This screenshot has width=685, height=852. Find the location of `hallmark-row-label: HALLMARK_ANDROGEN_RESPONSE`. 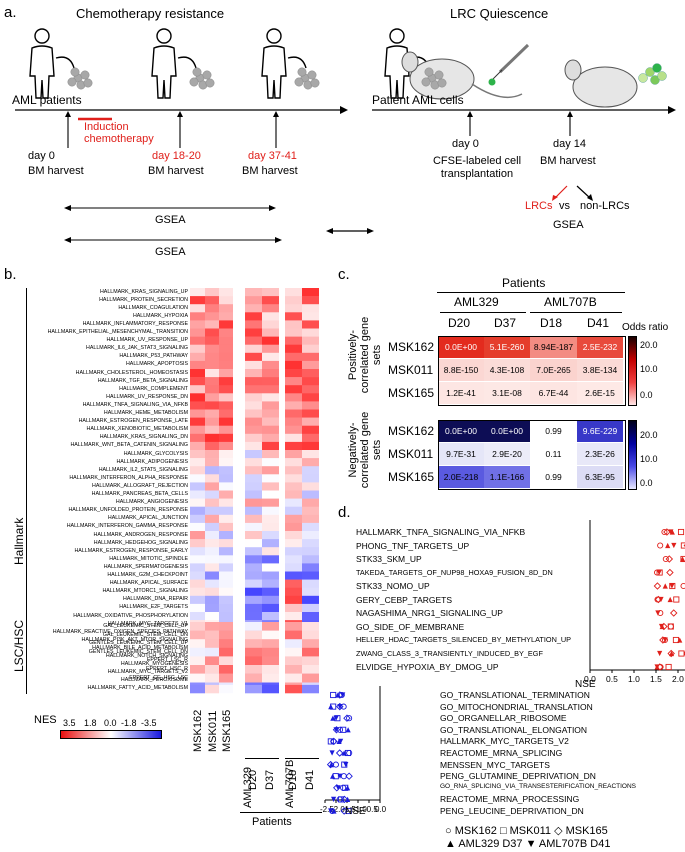

hallmark-row-label: HALLMARK_ANDROGEN_RESPONSE is located at coordinates (141, 534).